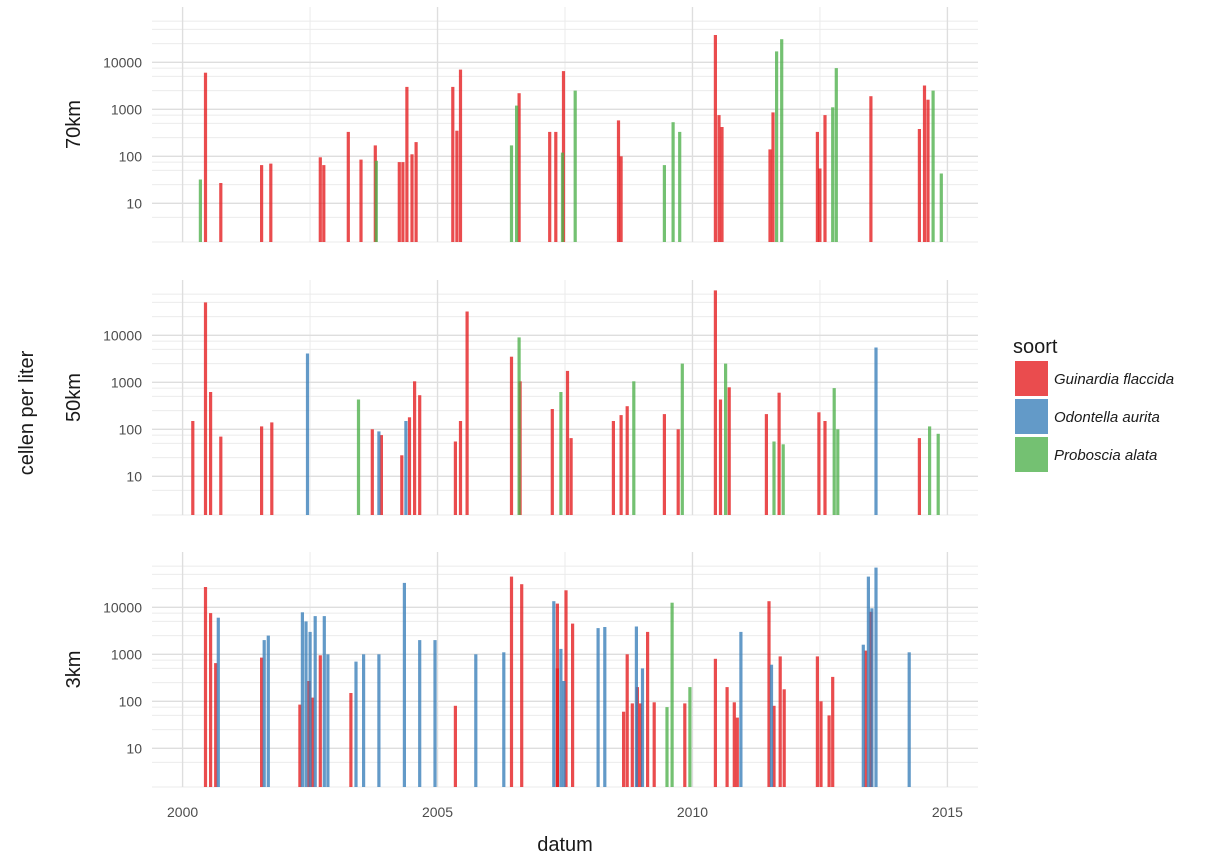  Describe the element at coordinates (74, 397) in the screenshot. I see `facet-label: 50km` at that location.